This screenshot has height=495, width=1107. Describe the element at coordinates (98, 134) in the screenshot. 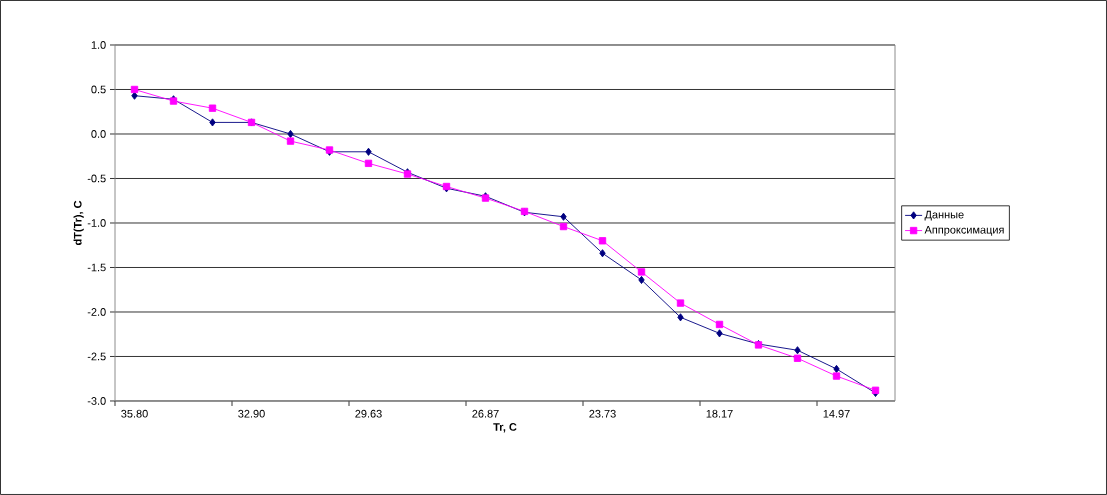

I see `y-tick-label: 0.0` at that location.